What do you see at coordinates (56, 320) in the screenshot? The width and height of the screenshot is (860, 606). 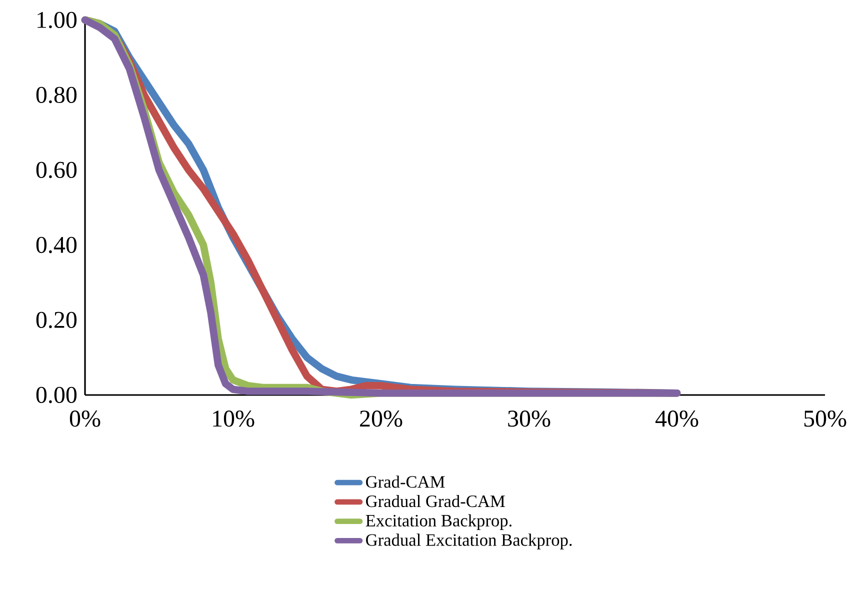 I see `y-tick-label: 0.20` at bounding box center [56, 320].